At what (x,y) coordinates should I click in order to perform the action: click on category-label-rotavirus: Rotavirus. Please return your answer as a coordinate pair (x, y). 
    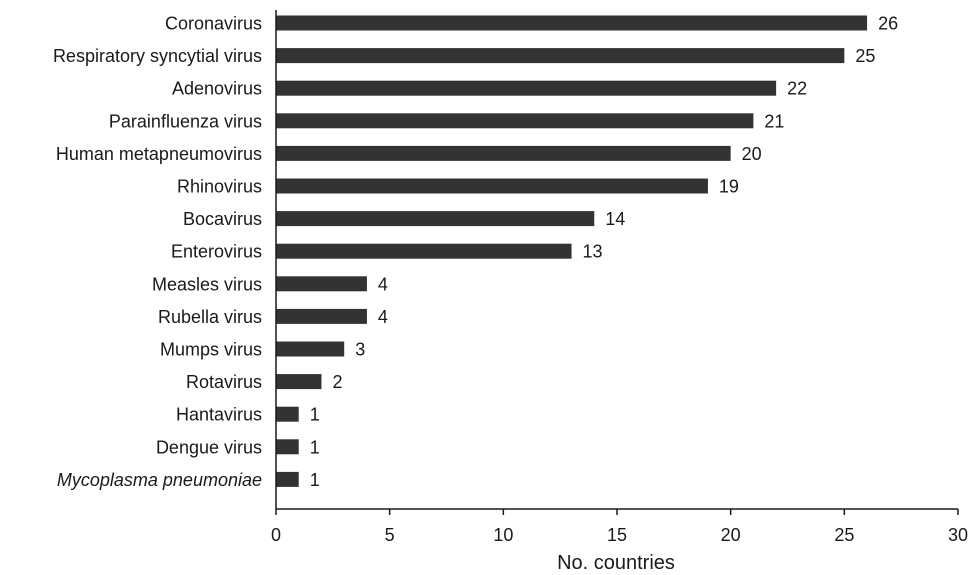
    Looking at the image, I should click on (224, 382).